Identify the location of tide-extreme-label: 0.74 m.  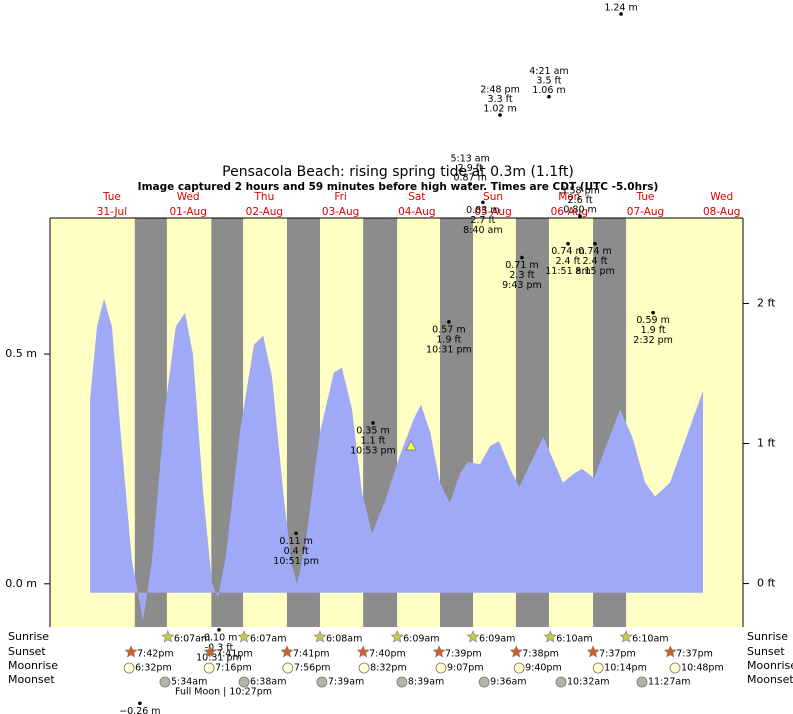
(594, 251).